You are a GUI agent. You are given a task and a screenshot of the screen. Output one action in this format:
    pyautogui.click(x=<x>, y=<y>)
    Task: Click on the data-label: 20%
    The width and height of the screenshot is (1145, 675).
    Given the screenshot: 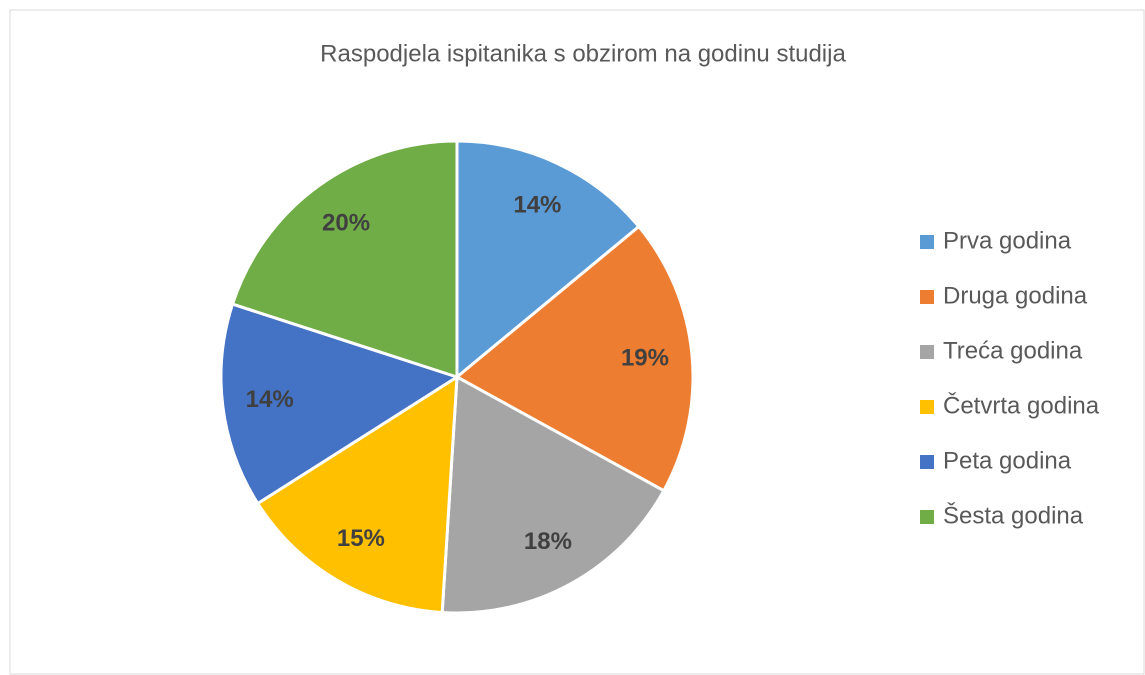 What is the action you would take?
    pyautogui.click(x=346, y=223)
    